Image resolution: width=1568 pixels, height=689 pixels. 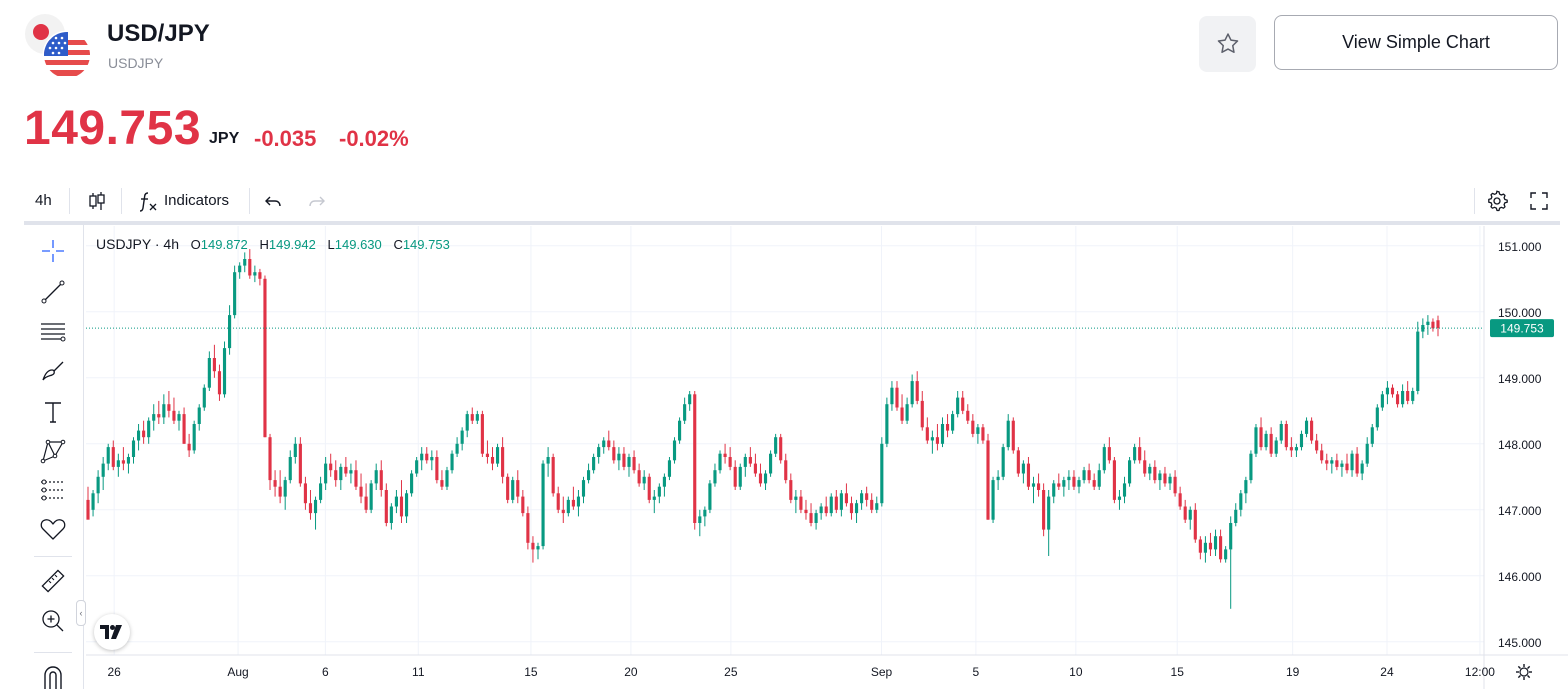 What do you see at coordinates (148, 201) in the screenshot?
I see `fx-icon` at bounding box center [148, 201].